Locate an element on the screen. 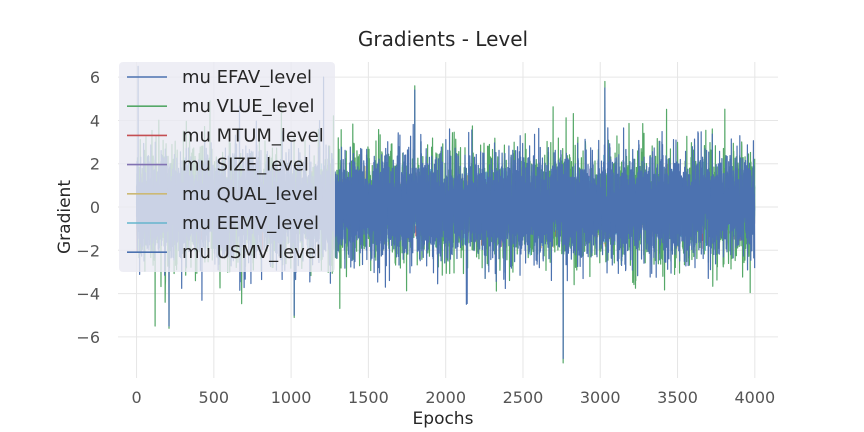 Image resolution: width=864 pixels, height=432 pixels. x-tick-label: 3500 is located at coordinates (677, 397).